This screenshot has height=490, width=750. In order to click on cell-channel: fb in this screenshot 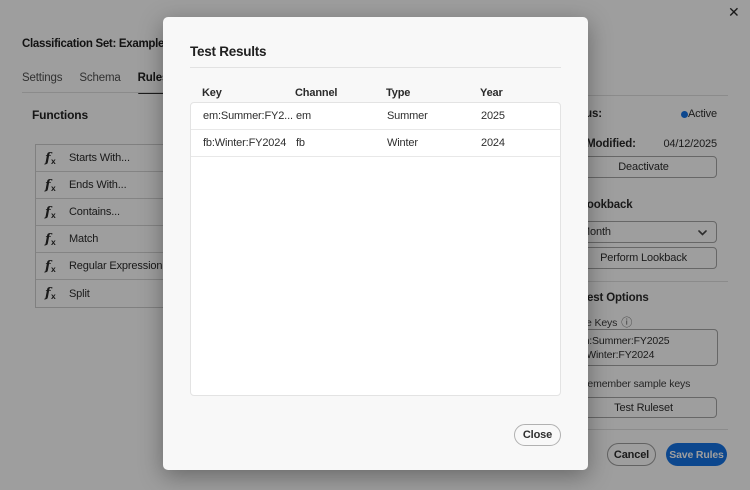, I will do `click(300, 143)`.